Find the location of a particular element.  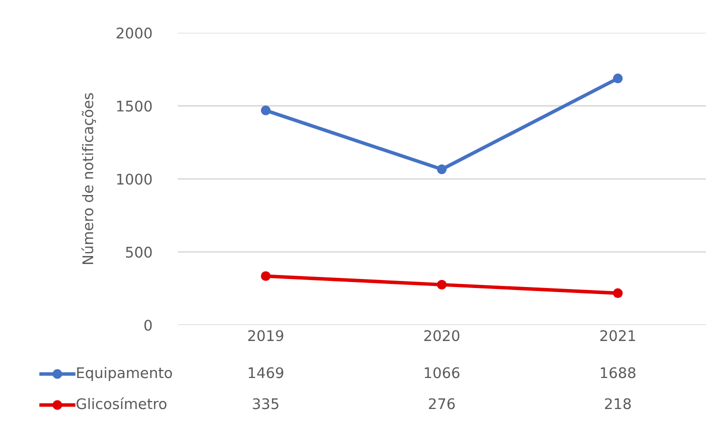

x-tick-label: 2019 is located at coordinates (266, 336).